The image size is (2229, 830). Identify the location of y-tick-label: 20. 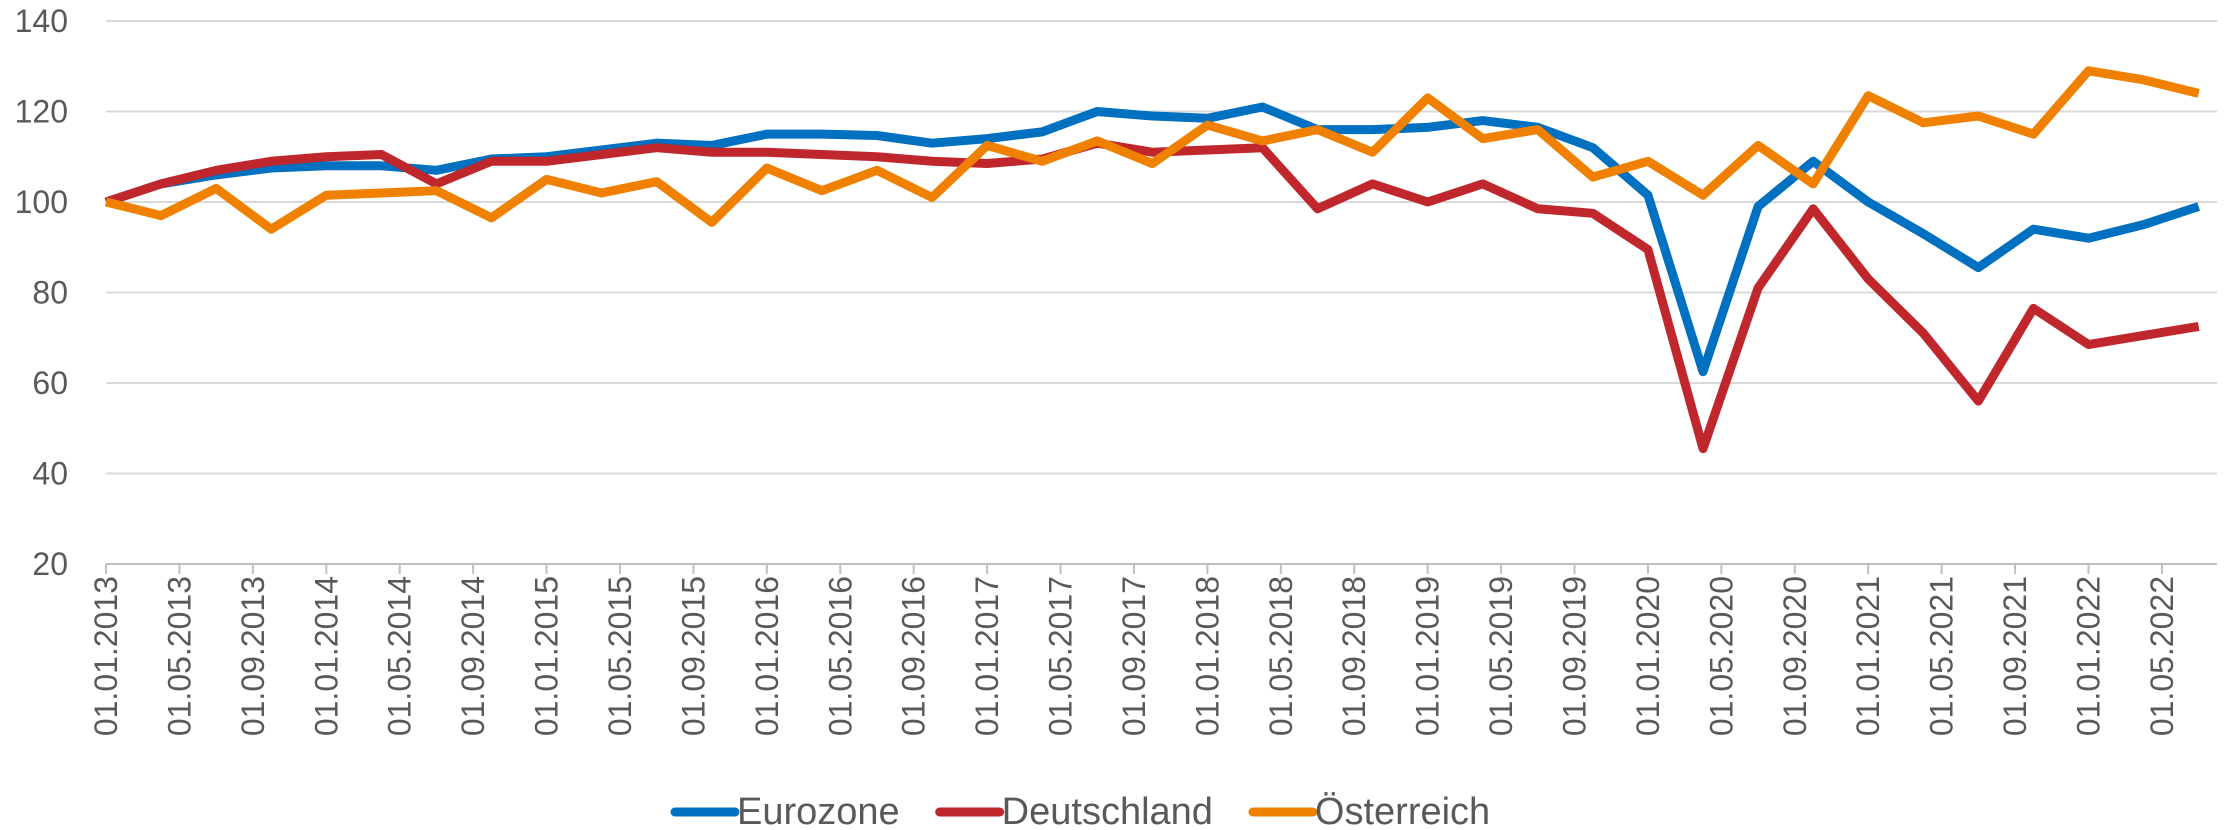
(50, 564).